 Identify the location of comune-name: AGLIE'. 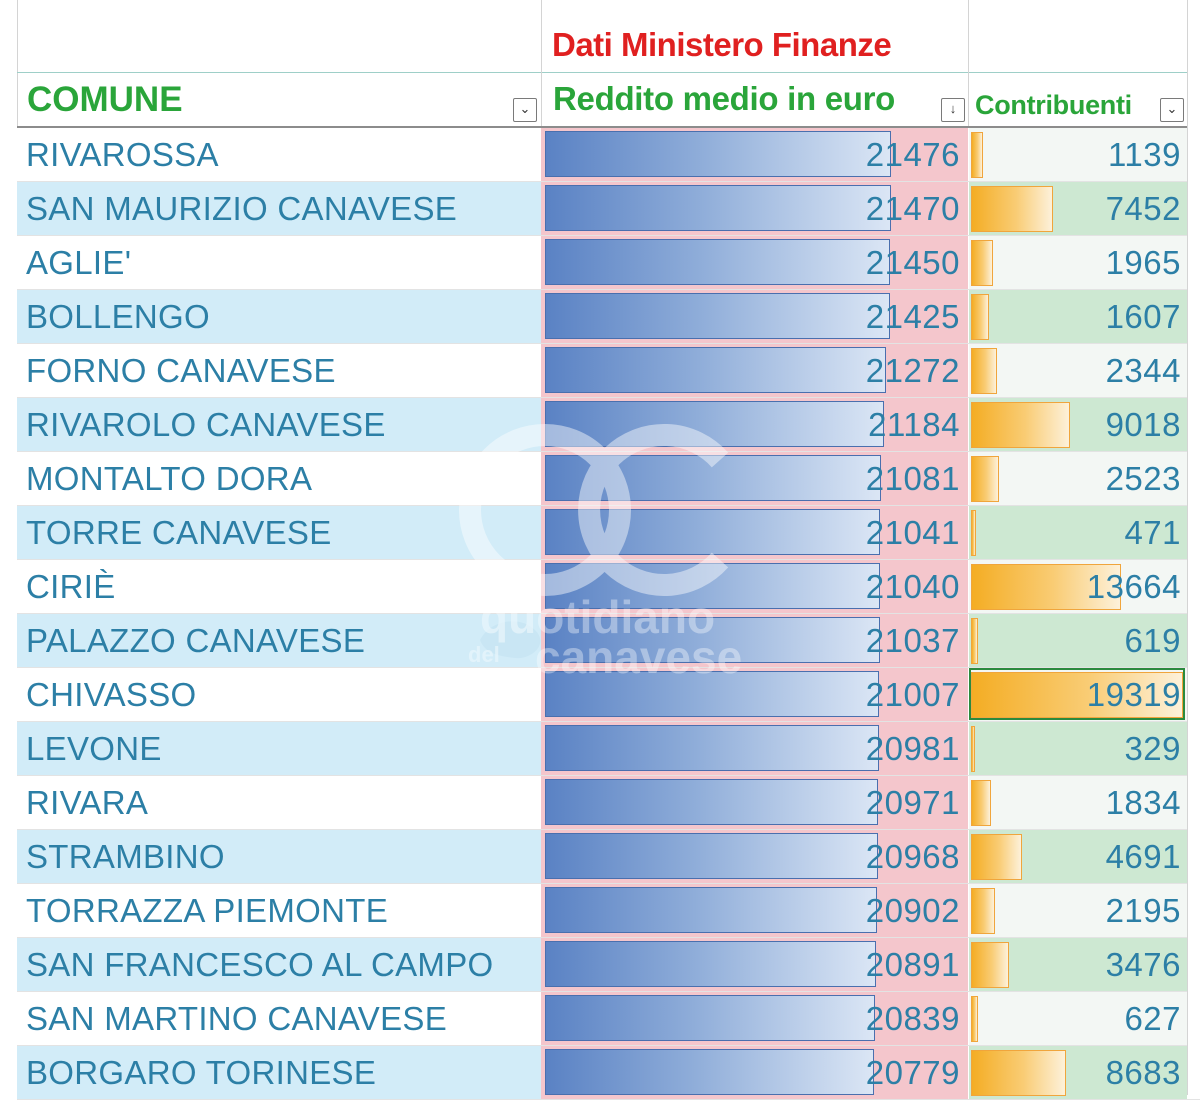
(79, 262).